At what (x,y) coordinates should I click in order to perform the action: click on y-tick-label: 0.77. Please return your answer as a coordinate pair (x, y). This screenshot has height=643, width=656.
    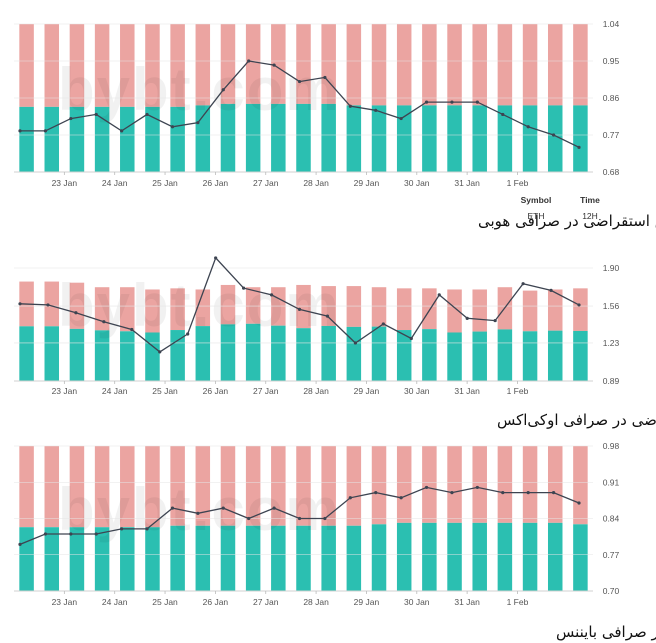
    Looking at the image, I should click on (611, 555).